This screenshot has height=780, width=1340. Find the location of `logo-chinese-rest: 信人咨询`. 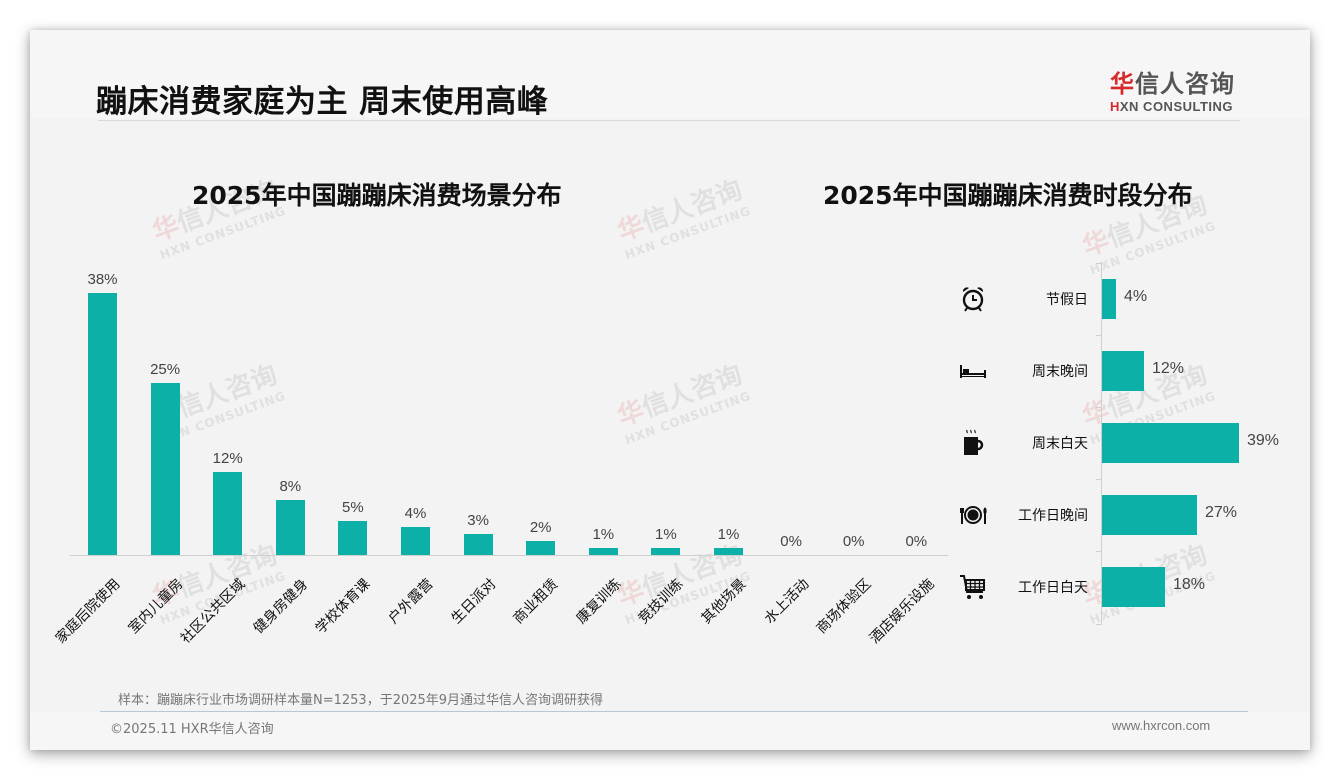

logo-chinese-rest: 信人咨询 is located at coordinates (1185, 84).